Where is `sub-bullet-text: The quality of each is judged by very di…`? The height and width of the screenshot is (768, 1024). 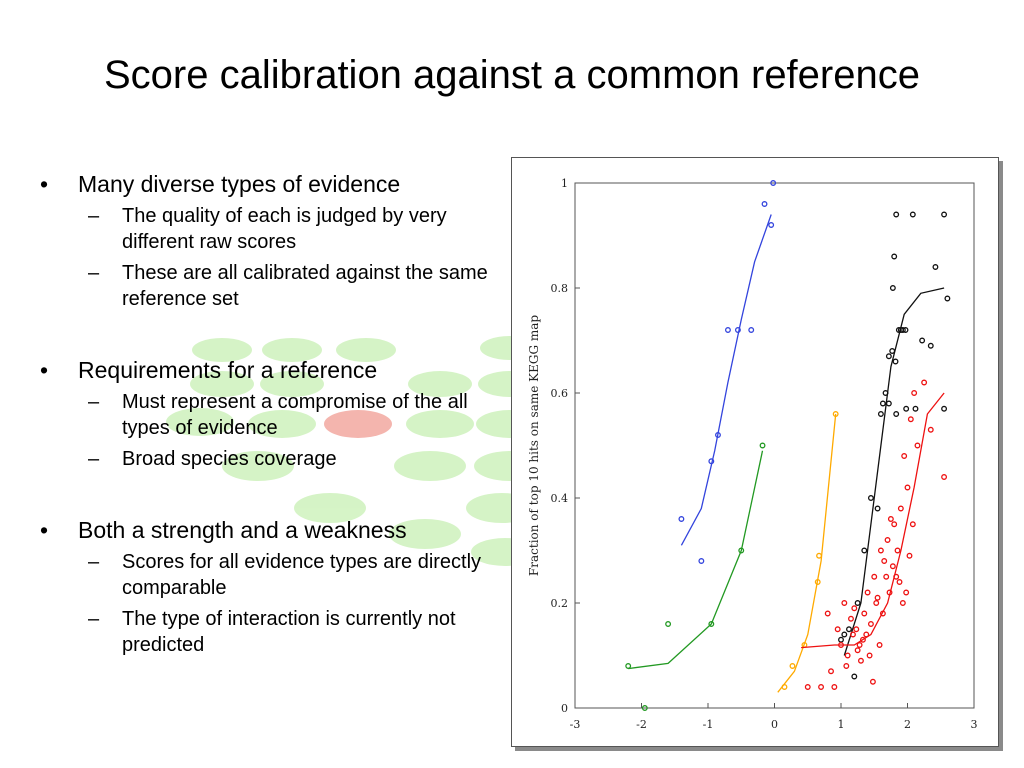
sub-bullet-text: The quality of each is judged by very di… is located at coordinates (284, 229).